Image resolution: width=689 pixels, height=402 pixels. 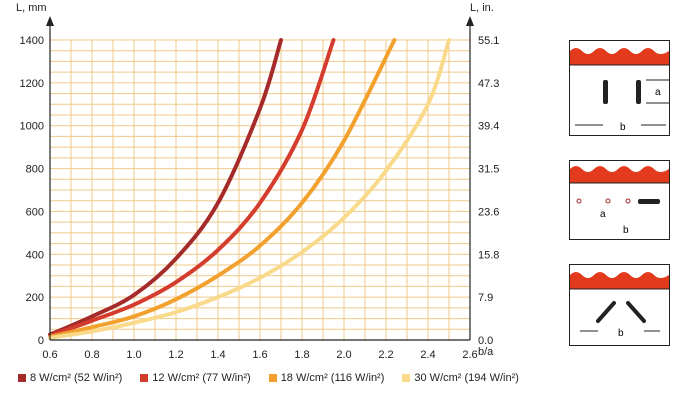 What do you see at coordinates (91, 355) in the screenshot?
I see `x-tick-label: 0.8` at bounding box center [91, 355].